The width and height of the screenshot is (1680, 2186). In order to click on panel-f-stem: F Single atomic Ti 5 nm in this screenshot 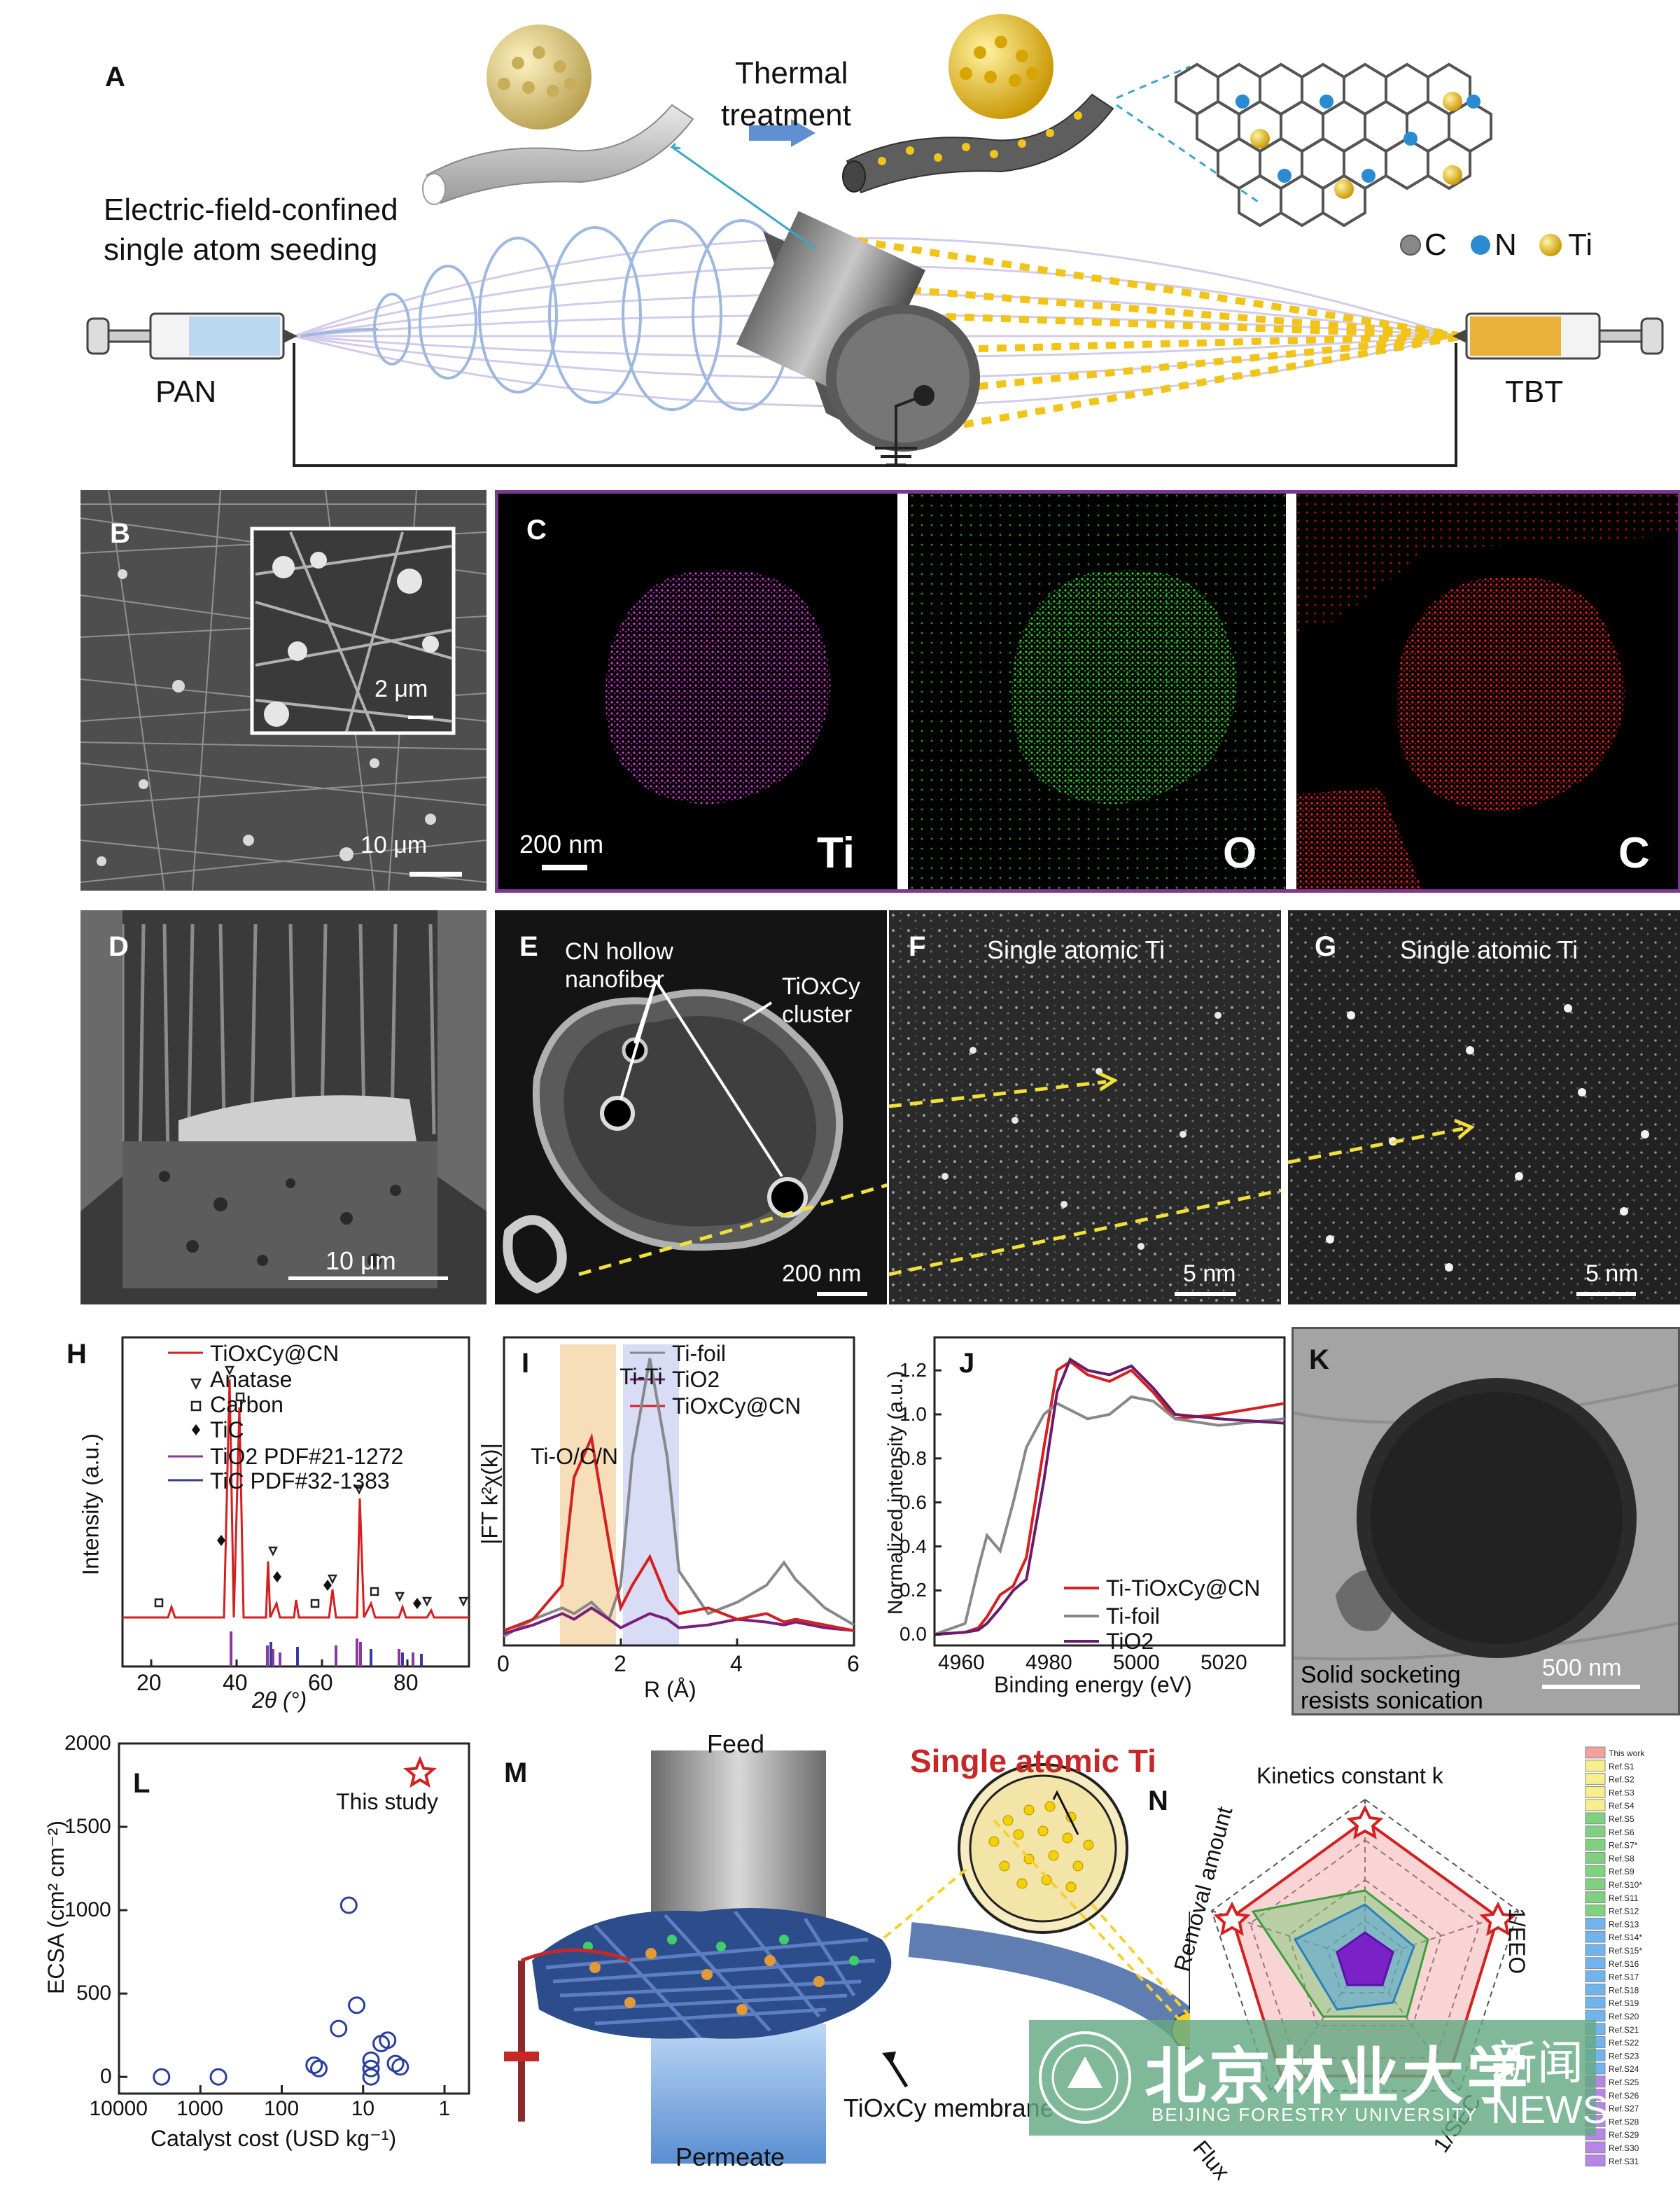, I will do `click(1085, 1107)`.